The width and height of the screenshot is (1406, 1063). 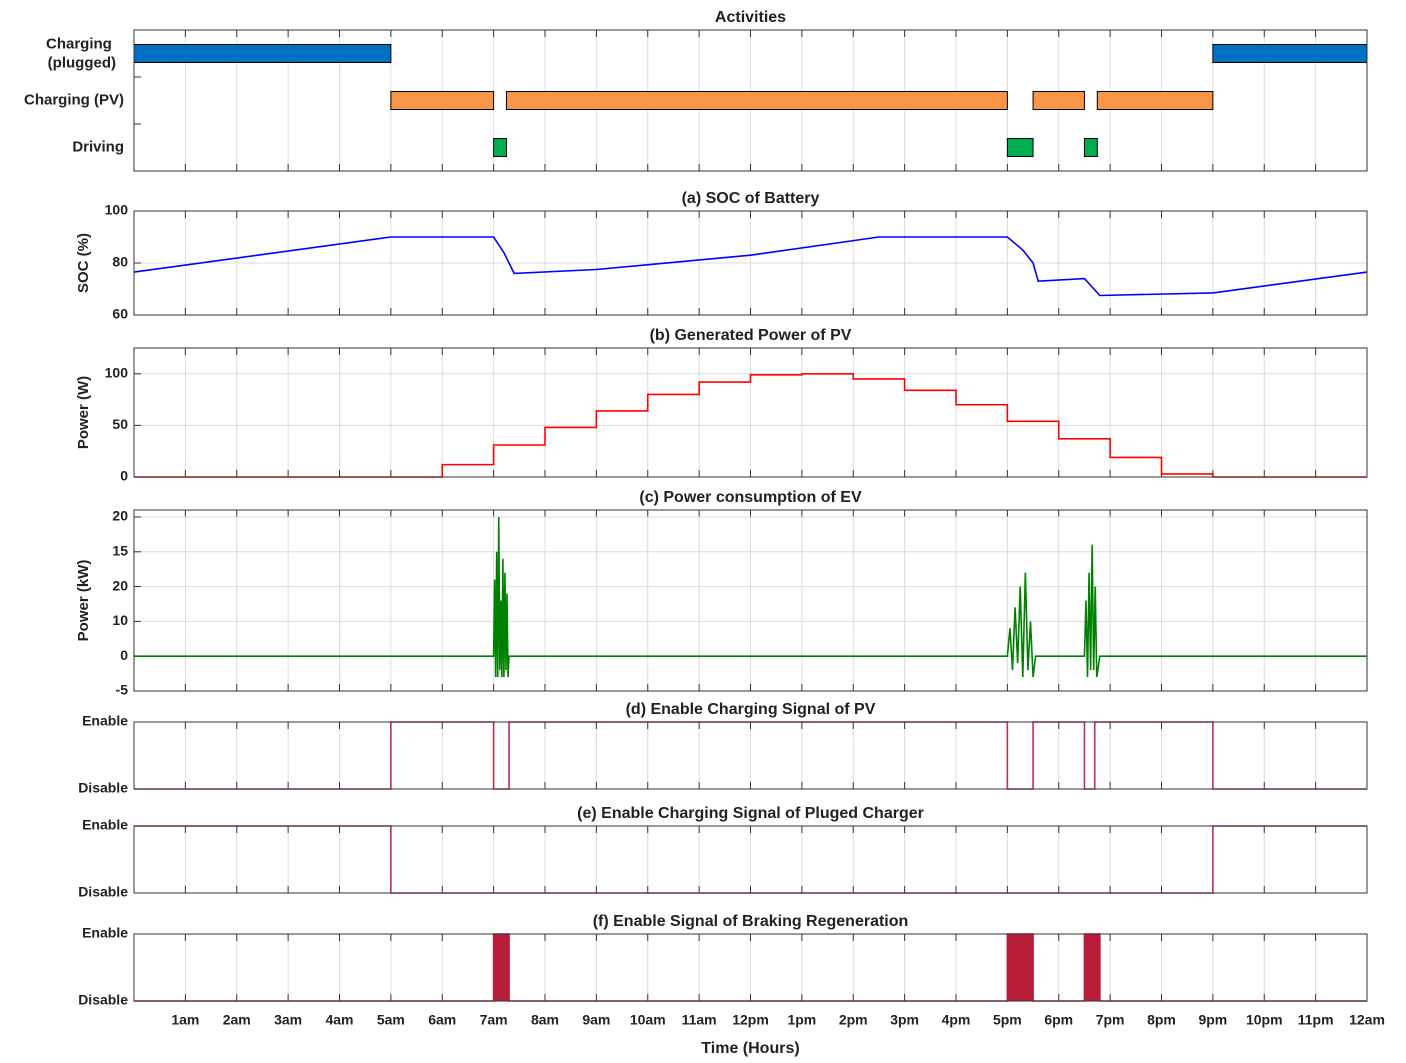 I want to click on x-tick-label: 7am, so click(x=494, y=1020).